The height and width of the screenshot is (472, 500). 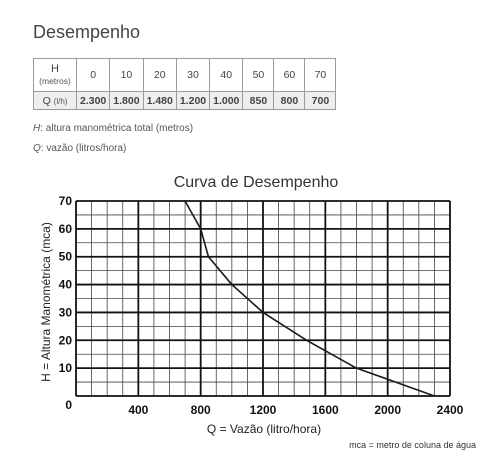 What do you see at coordinates (325, 410) in the screenshot?
I see `x-tick-label: 1600` at bounding box center [325, 410].